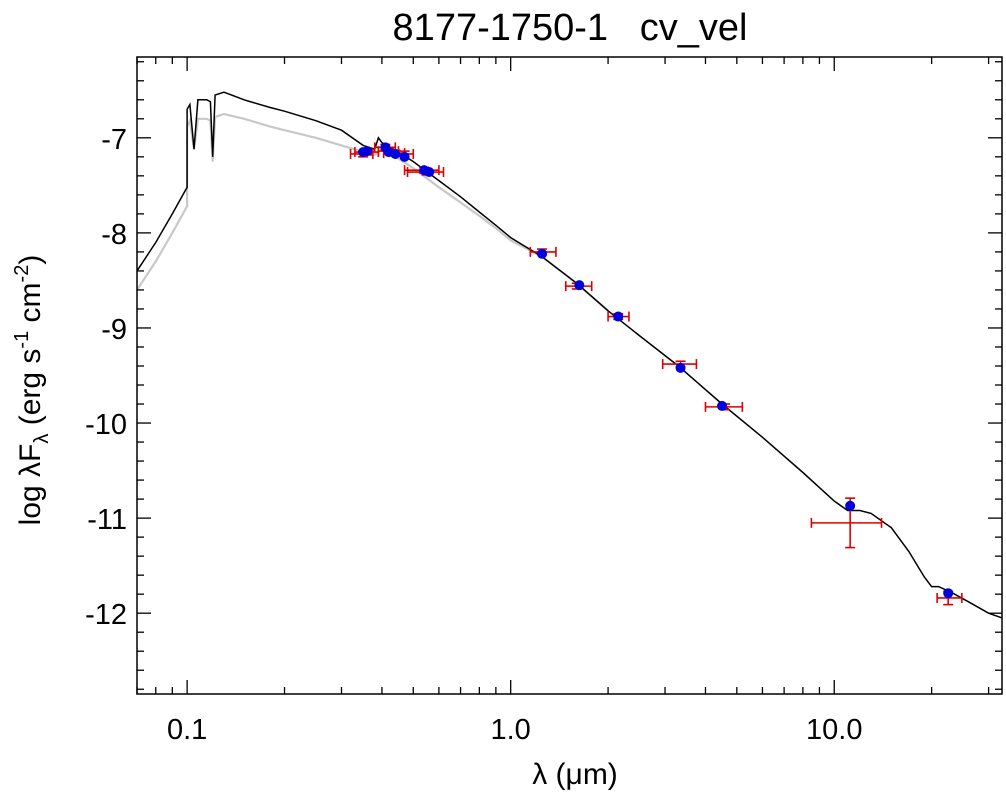 Image resolution: width=1006 pixels, height=801 pixels. I want to click on y-axis-label-sup1: -1, so click(22, 340).